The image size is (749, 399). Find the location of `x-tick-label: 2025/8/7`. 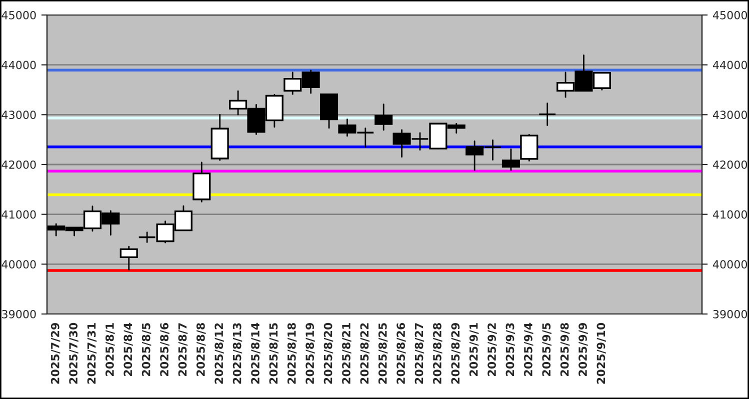

x-tick-label: 2025/8/7 is located at coordinates (183, 349).